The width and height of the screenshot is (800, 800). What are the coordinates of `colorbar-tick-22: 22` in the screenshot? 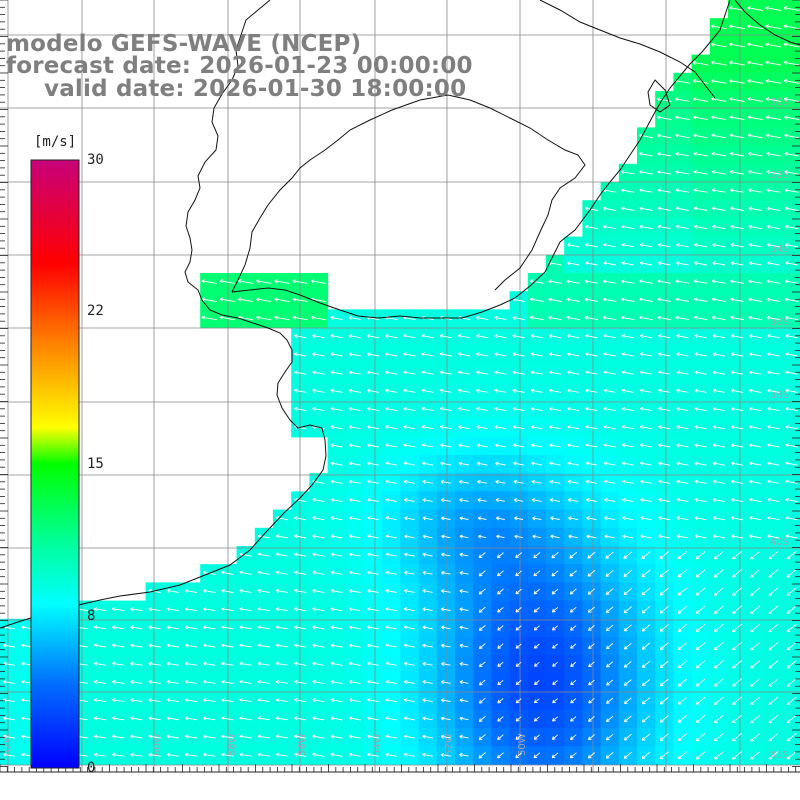 It's located at (95, 311).